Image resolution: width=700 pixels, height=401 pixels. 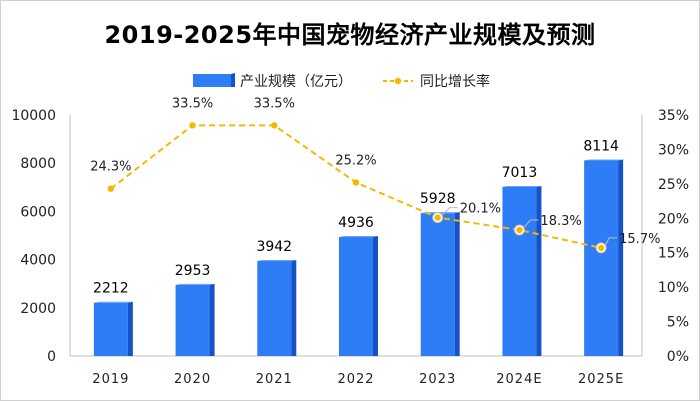 What do you see at coordinates (38, 164) in the screenshot?
I see `left-tick-label: 8000` at bounding box center [38, 164].